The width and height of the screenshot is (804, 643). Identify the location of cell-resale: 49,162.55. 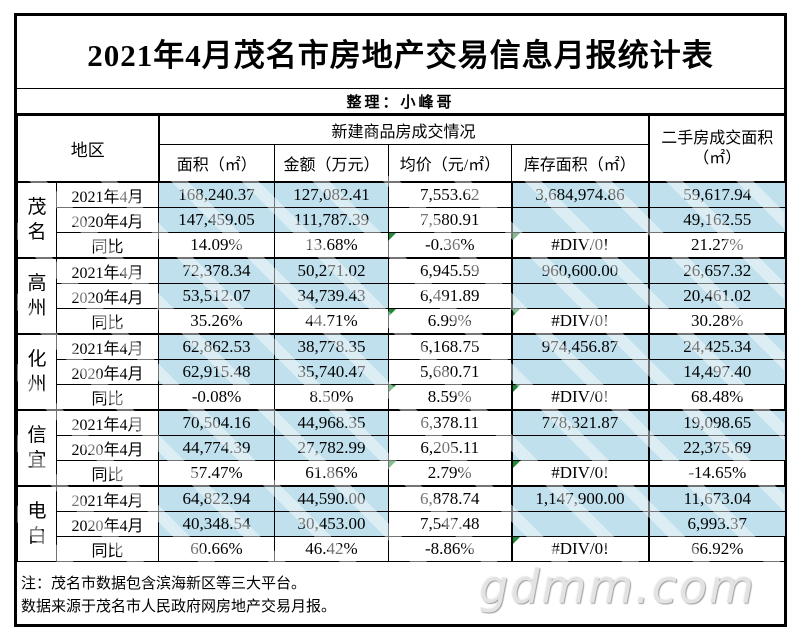
(717, 220).